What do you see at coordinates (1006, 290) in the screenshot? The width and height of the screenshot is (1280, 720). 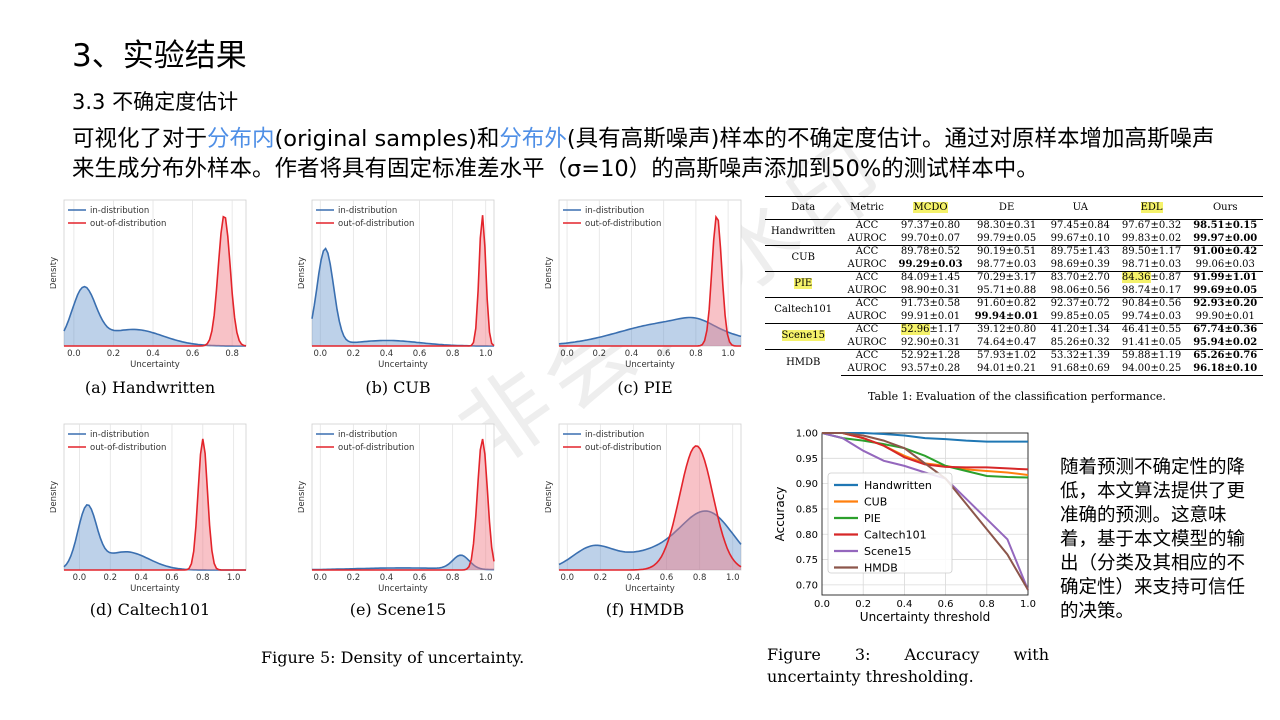 I see `table-value-cell: 95.71±0.88` at bounding box center [1006, 290].